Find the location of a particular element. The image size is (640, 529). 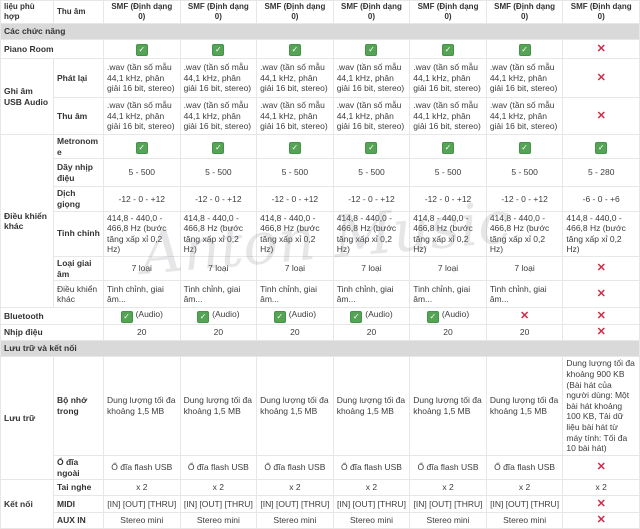

table-cell: -12 - 0 - +12 is located at coordinates (295, 199).